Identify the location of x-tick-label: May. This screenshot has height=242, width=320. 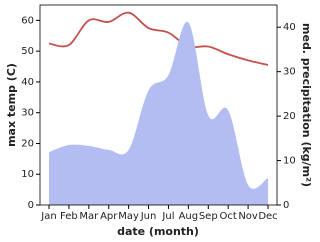
(128, 216).